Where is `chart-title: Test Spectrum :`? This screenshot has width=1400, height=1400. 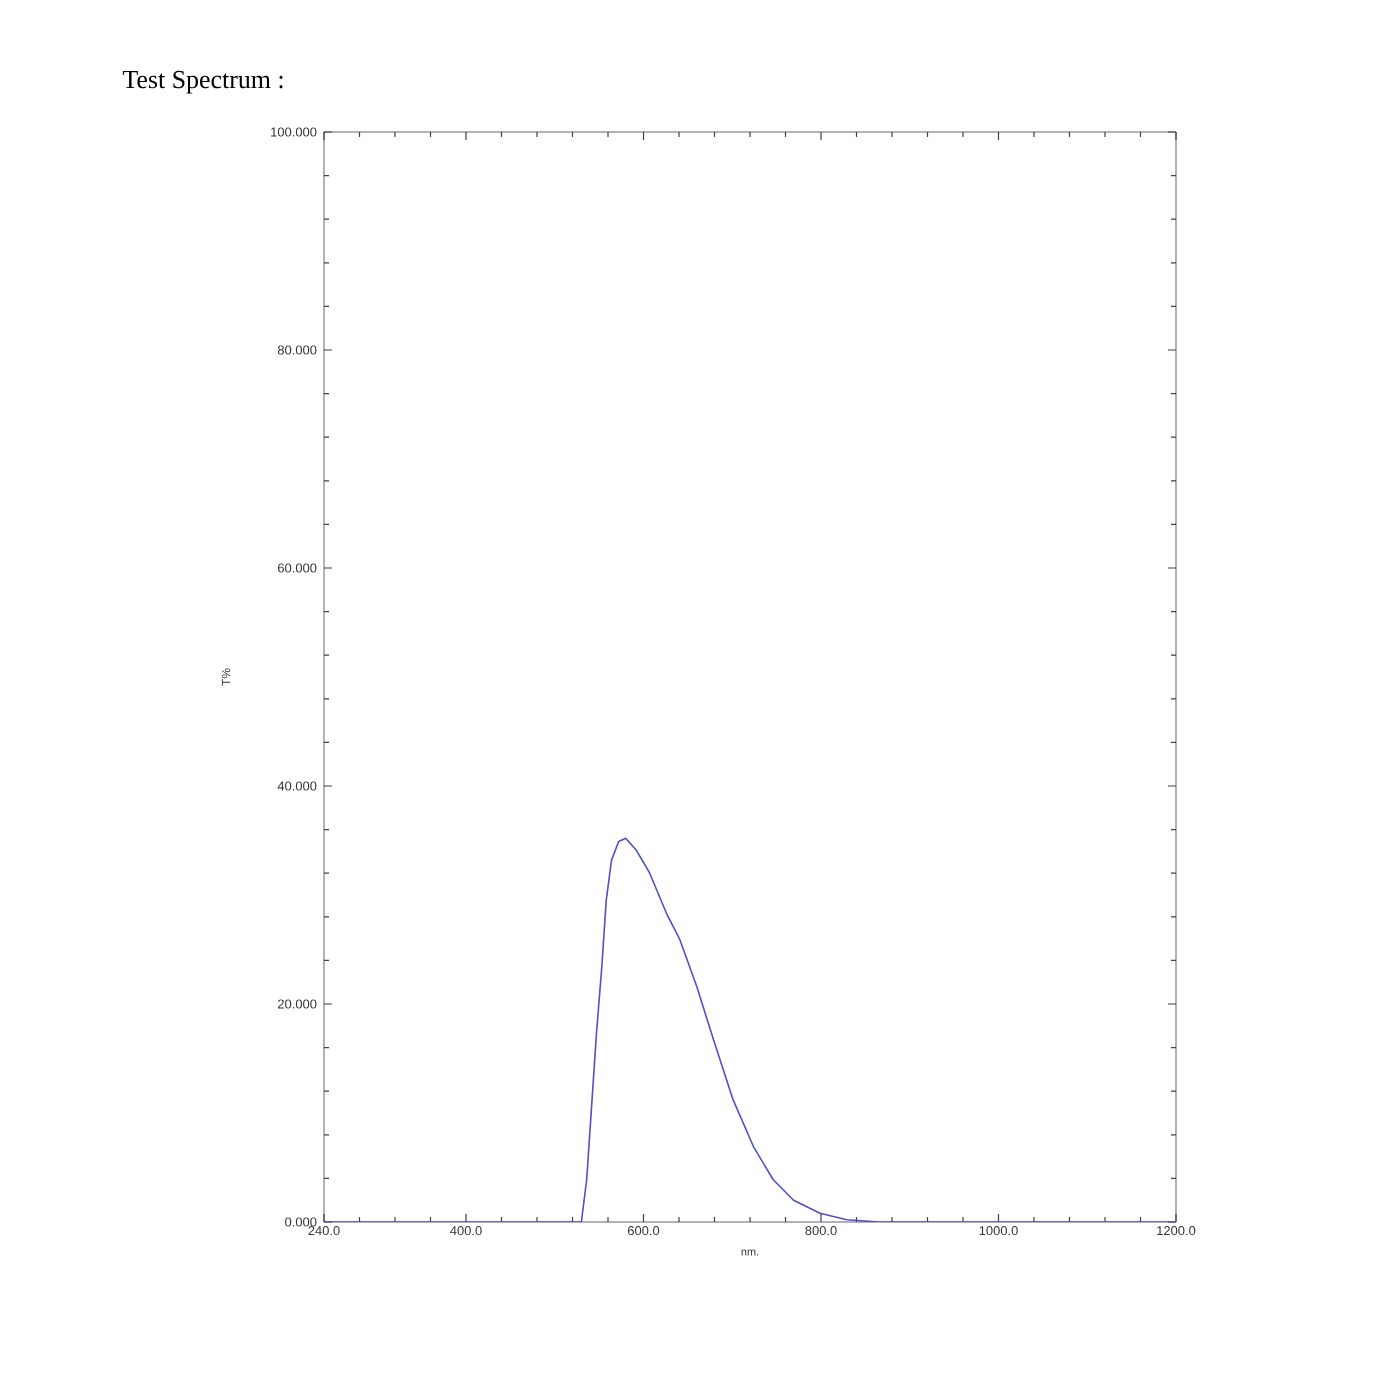
chart-title: Test Spectrum : is located at coordinates (202, 82).